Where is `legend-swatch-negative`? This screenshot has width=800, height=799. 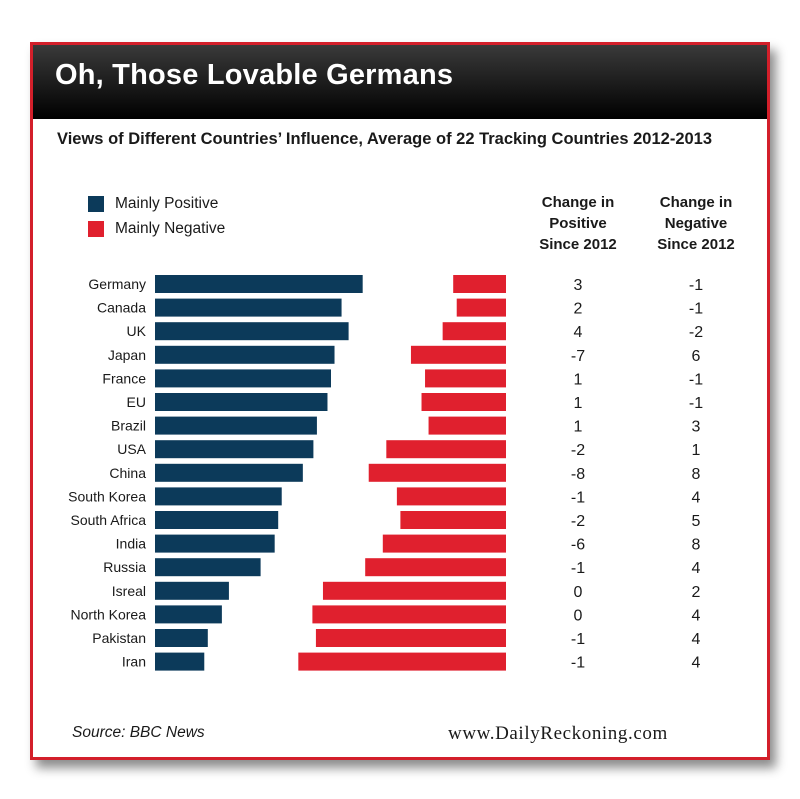
legend-swatch-negative is located at coordinates (96, 229).